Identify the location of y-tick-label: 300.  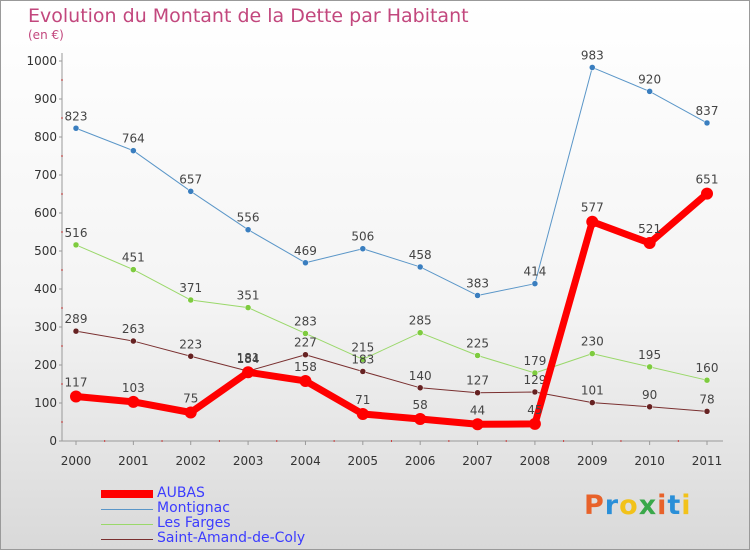
(45, 327).